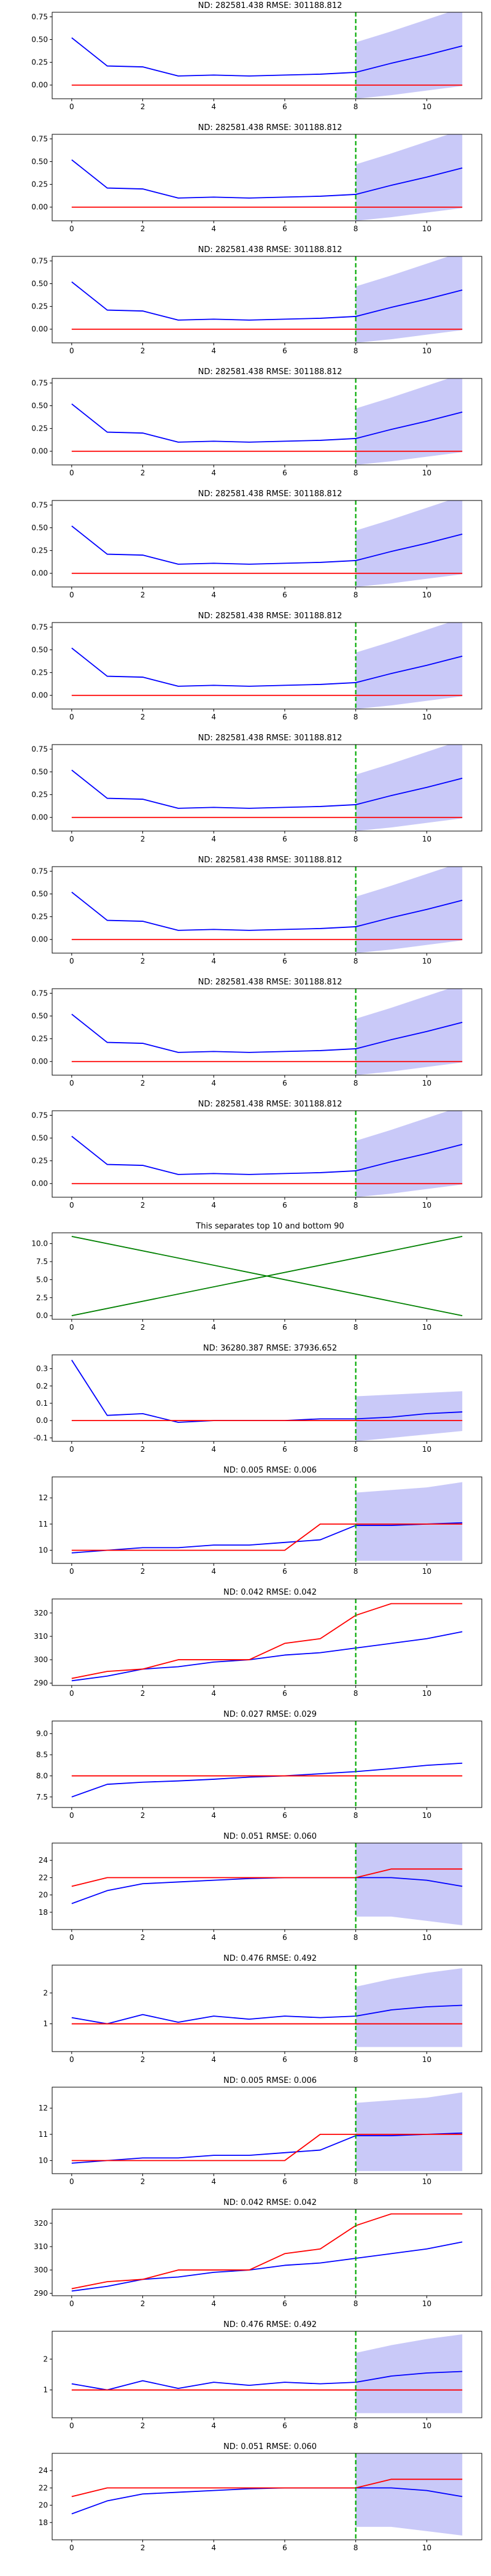 The width and height of the screenshot is (491, 2576). I want to click on y-tick: 7.5, so click(44, 1797).